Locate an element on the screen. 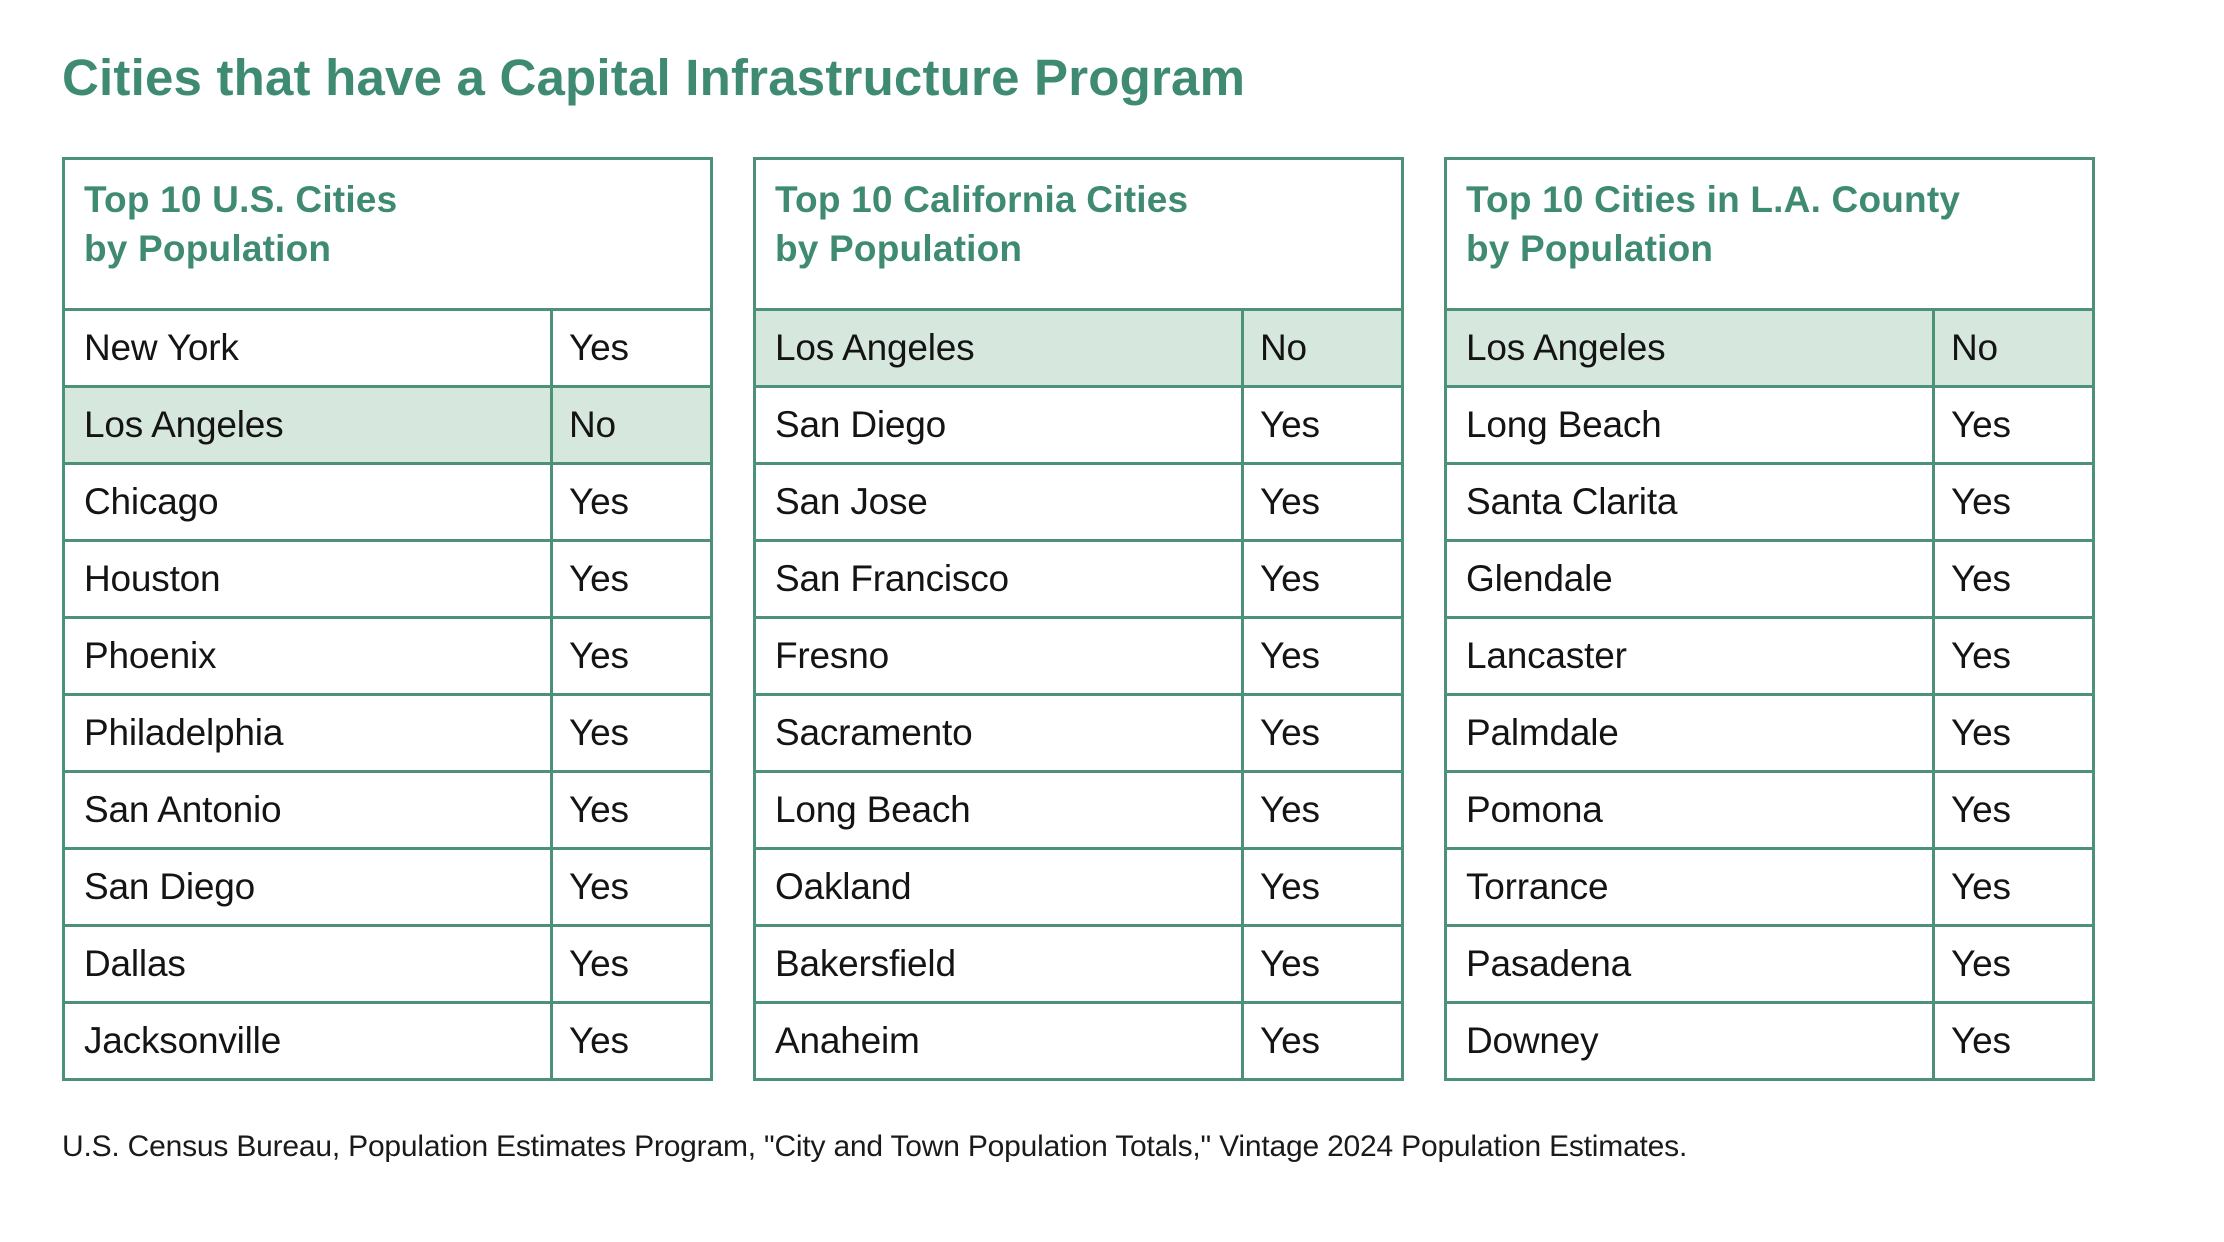 This screenshot has height=1242, width=2224. city-name: Fresno is located at coordinates (832, 655).